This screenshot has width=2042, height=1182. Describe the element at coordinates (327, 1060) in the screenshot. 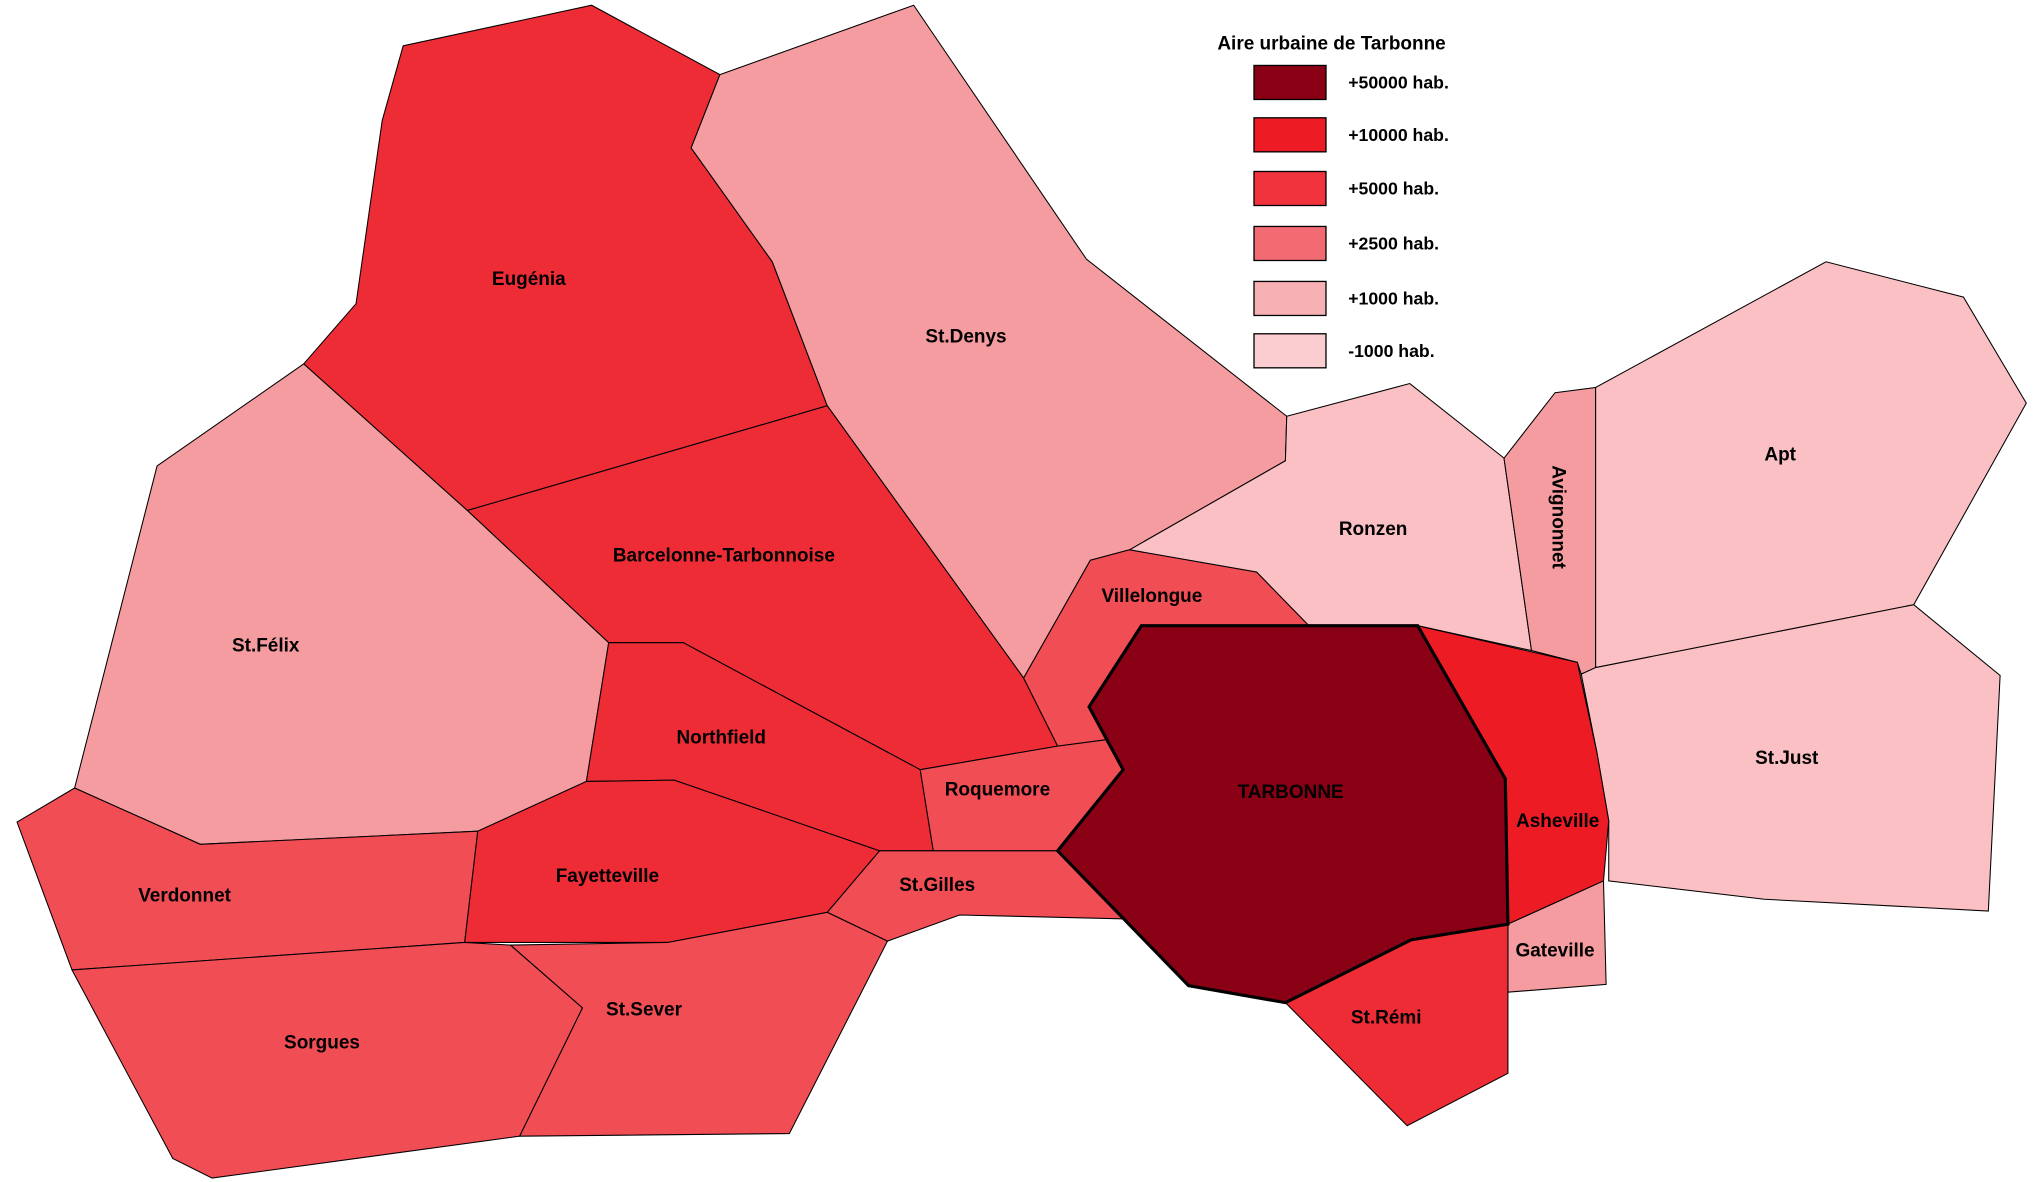

I see `region-sorgues` at that location.